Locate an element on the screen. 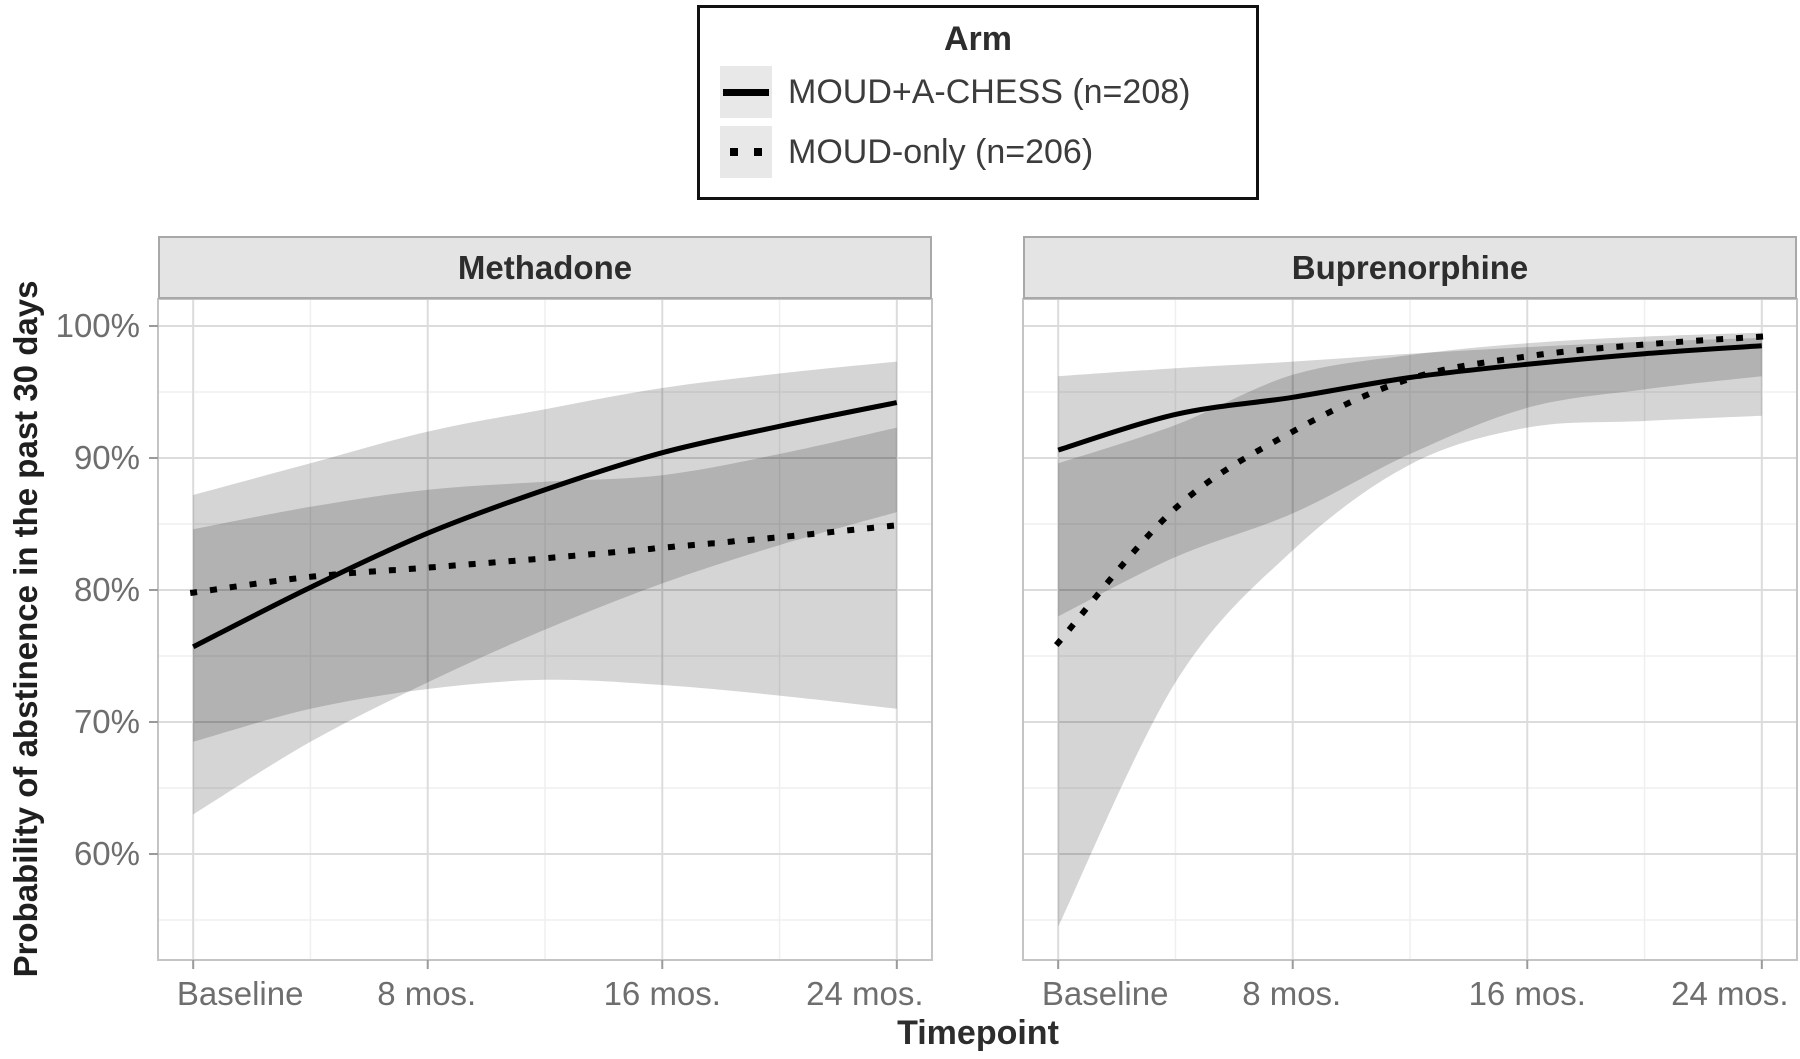  facet-strip-methadone: Methadone is located at coordinates (545, 267).